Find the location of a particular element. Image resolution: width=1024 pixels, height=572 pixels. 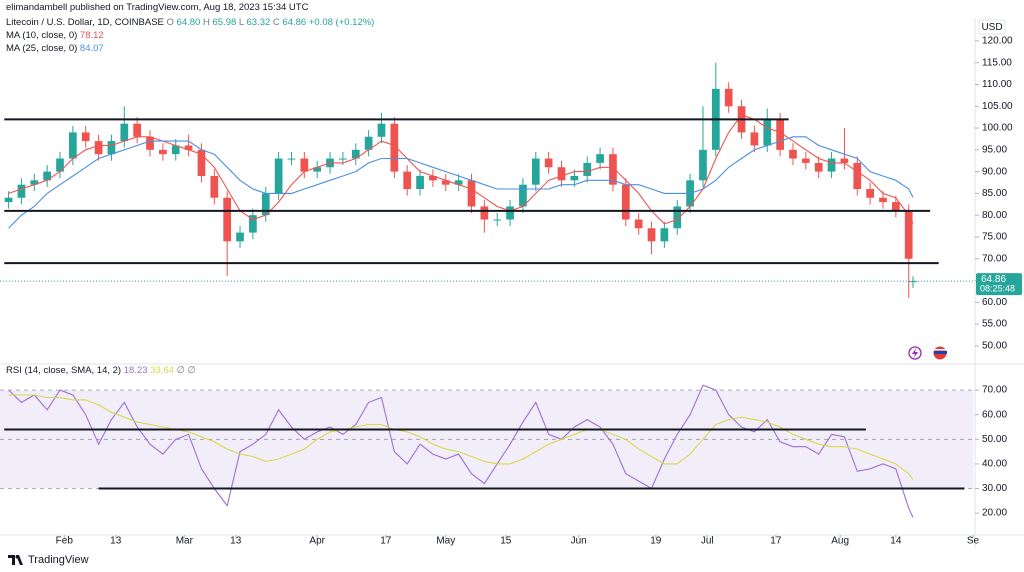

ohlc-label: O is located at coordinates (170, 22).